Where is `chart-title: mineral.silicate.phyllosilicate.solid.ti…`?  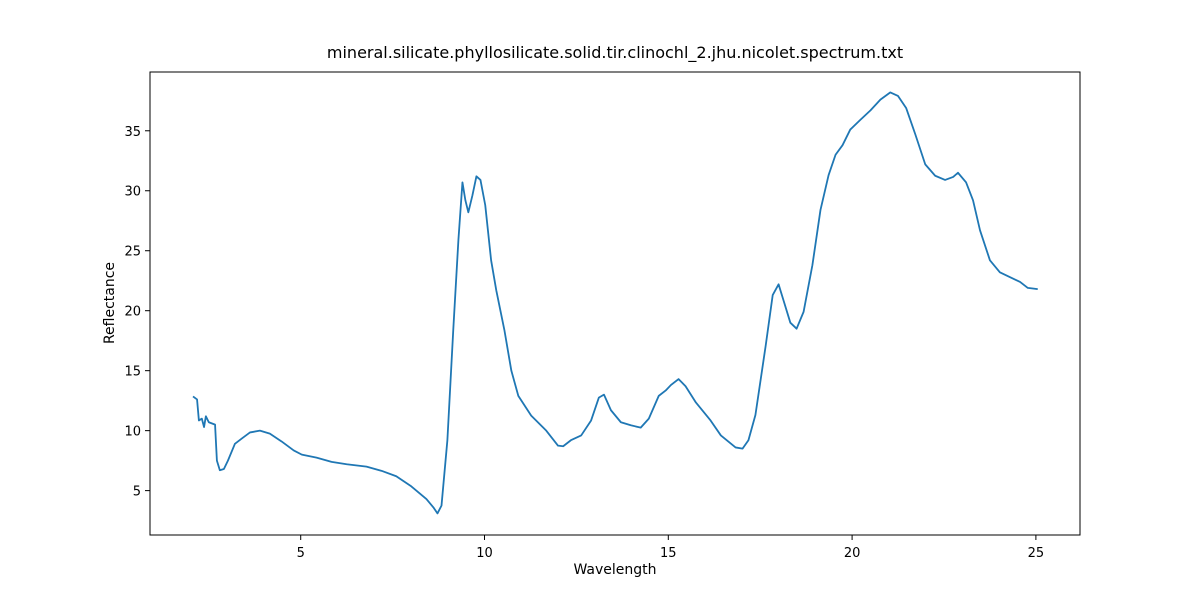
chart-title: mineral.silicate.phyllosilicate.solid.ti… is located at coordinates (615, 53).